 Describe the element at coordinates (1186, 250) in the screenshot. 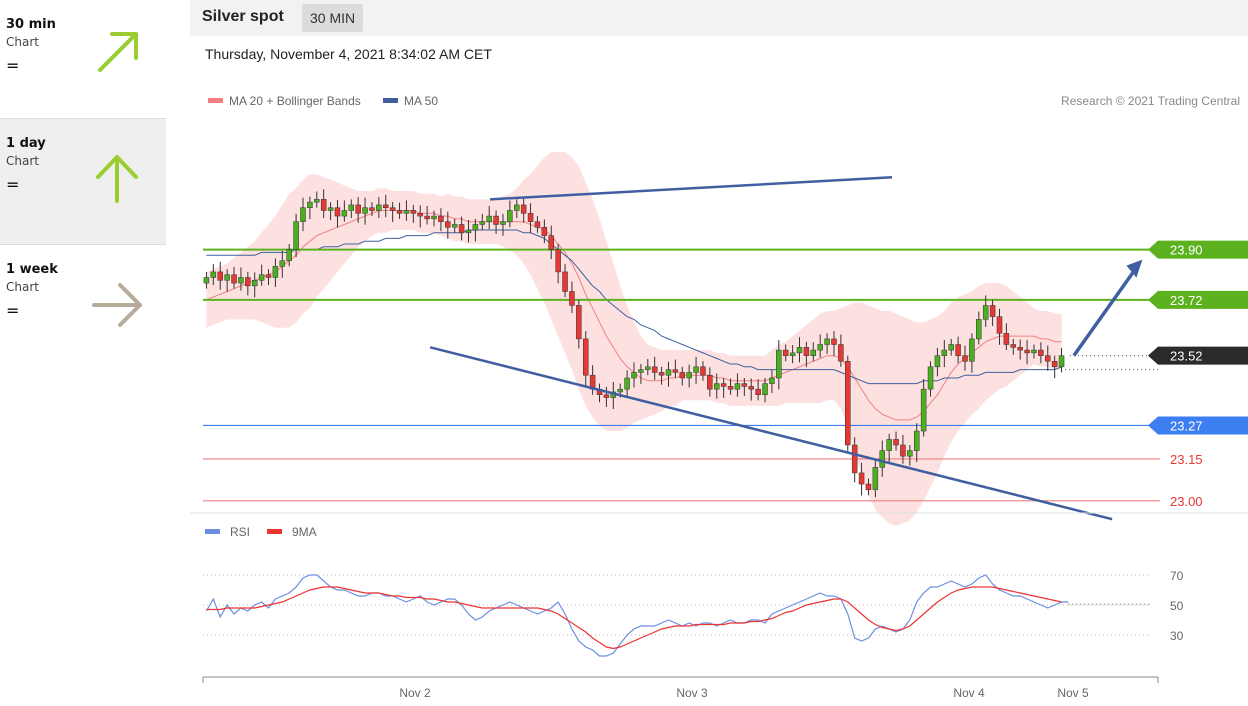

I see `level-label: 23.90` at that location.